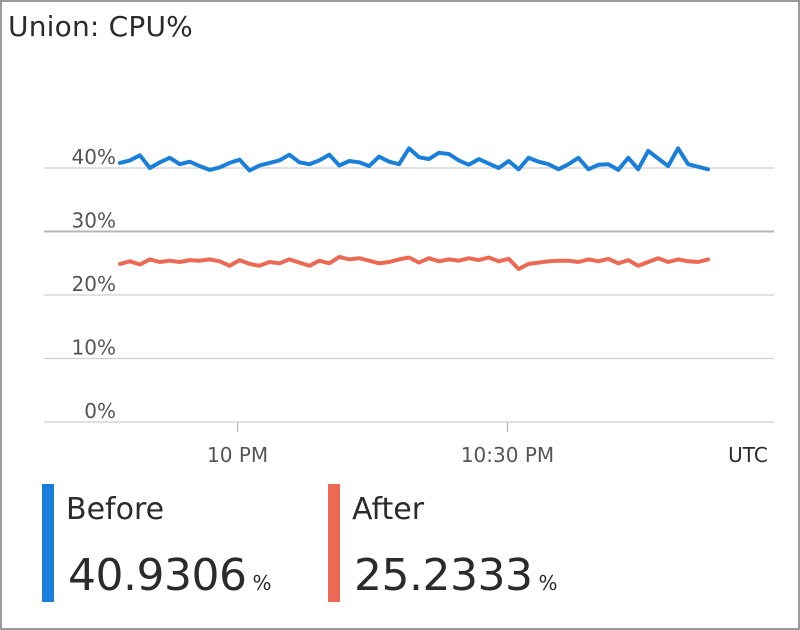 The image size is (800, 630). Describe the element at coordinates (48, 543) in the screenshot. I see `legend-swatch-before` at that location.